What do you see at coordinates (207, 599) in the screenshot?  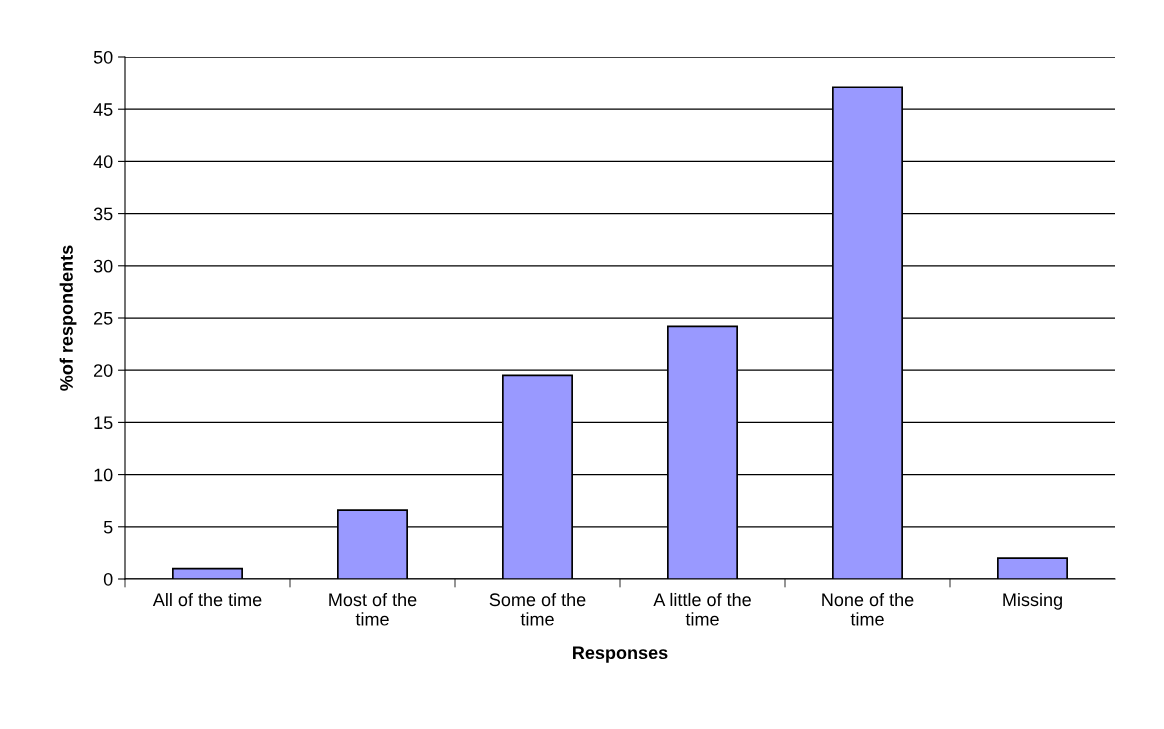 I see `x-tick-label: All of the time` at bounding box center [207, 599].